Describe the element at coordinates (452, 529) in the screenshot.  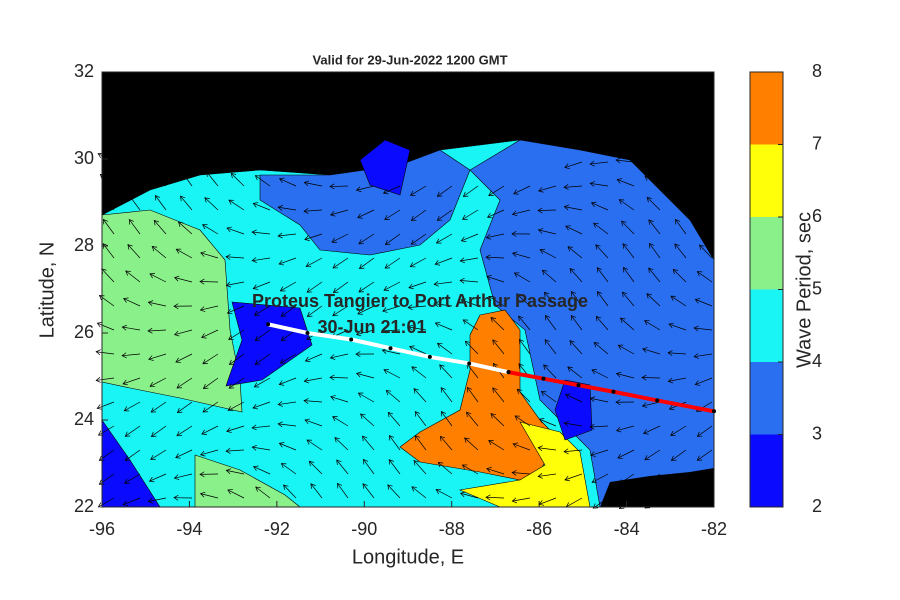
I see `x-tick-label: -88` at that location.